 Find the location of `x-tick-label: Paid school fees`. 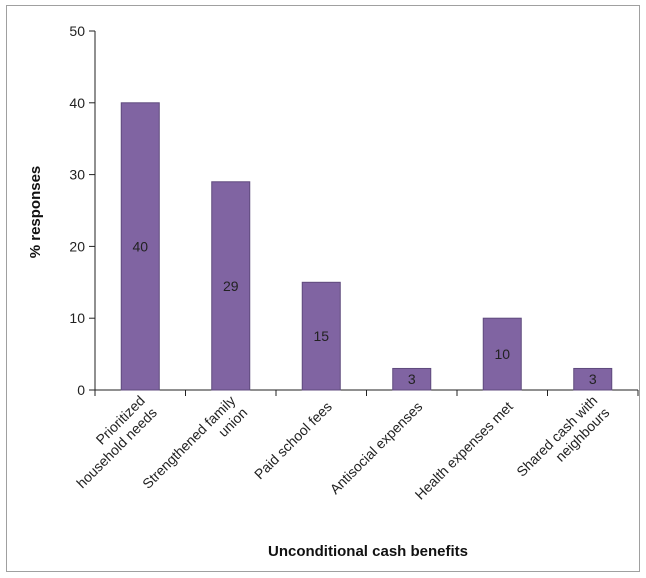

x-tick-label: Paid school fees is located at coordinates (293, 440).